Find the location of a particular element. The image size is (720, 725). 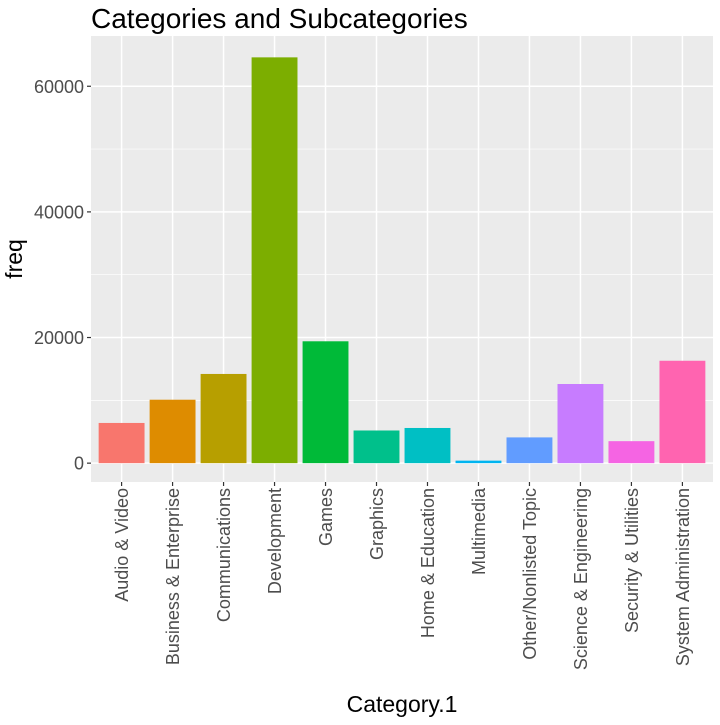

x-tick-label: Communications is located at coordinates (224, 555).